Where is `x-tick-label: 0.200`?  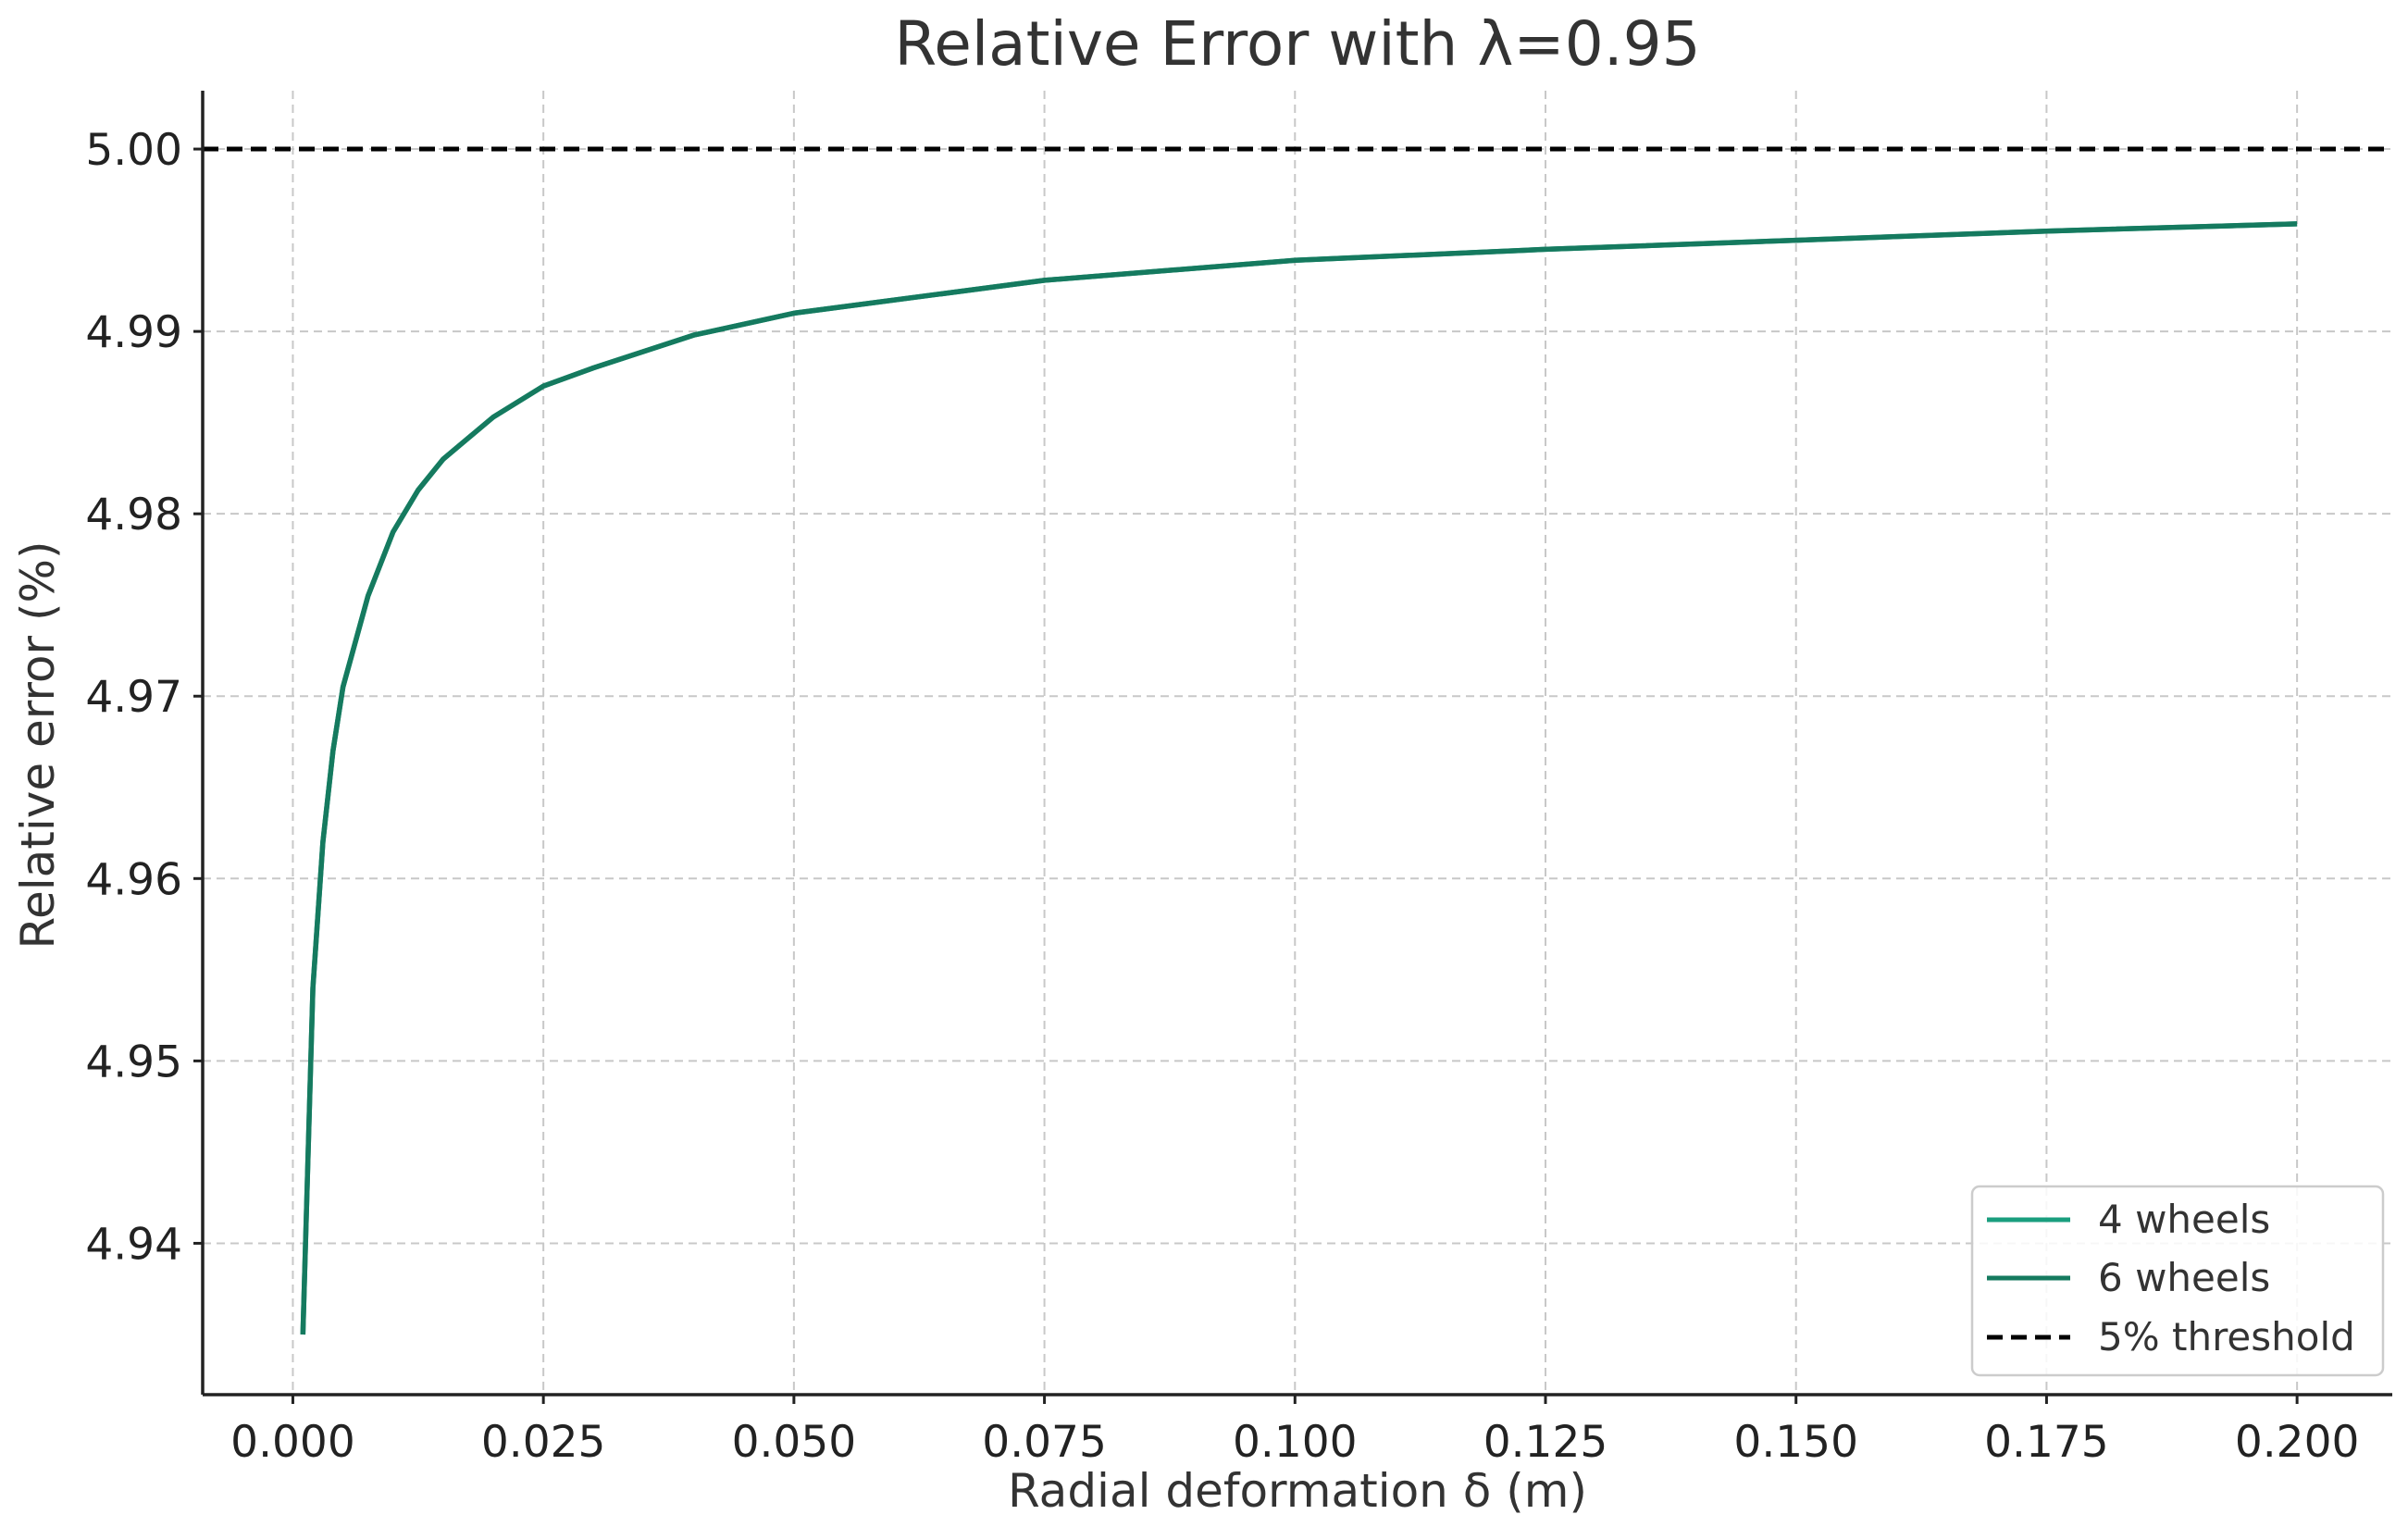
x-tick-label: 0.200 is located at coordinates (2297, 1442).